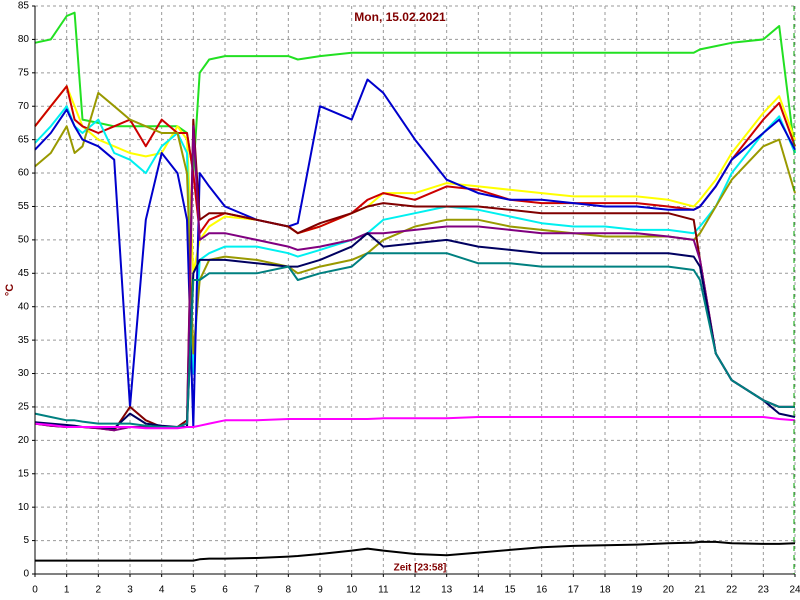 The width and height of the screenshot is (800, 600). Describe the element at coordinates (26, 540) in the screenshot. I see `y-tick-label: 5` at that location.